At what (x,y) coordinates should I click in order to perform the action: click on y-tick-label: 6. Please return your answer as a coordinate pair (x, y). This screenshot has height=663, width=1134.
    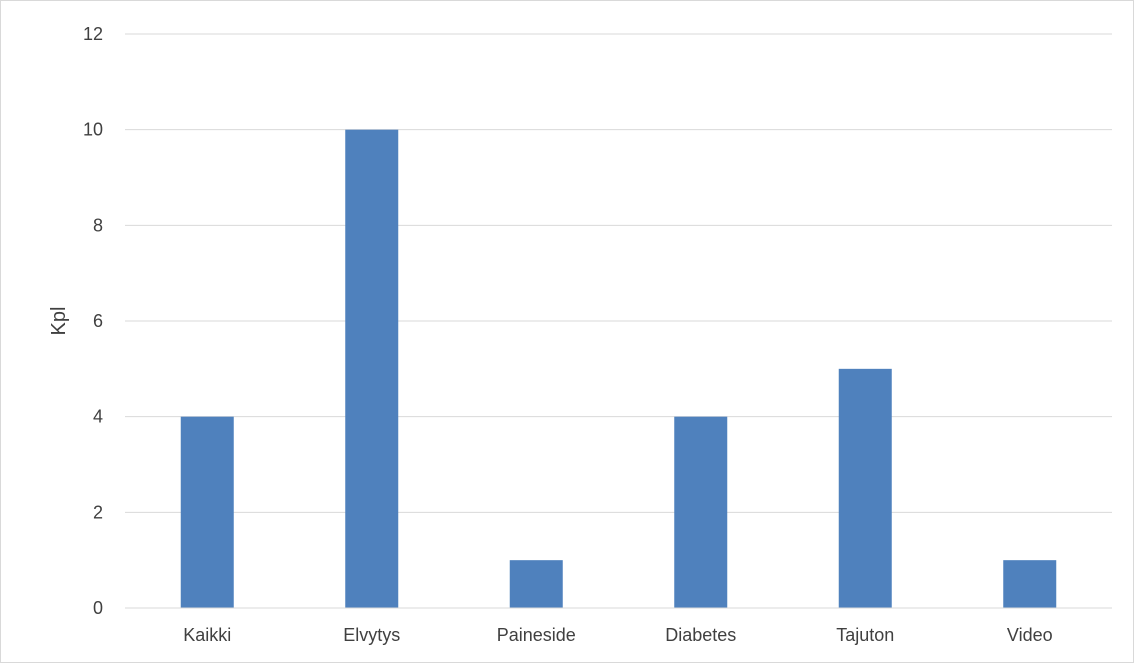
    Looking at the image, I should click on (98, 321).